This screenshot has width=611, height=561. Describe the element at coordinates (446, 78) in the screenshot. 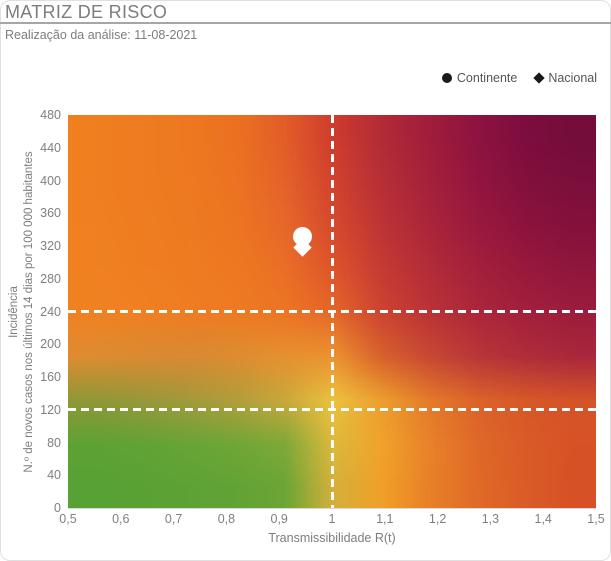

I see `circle-marker-icon` at that location.